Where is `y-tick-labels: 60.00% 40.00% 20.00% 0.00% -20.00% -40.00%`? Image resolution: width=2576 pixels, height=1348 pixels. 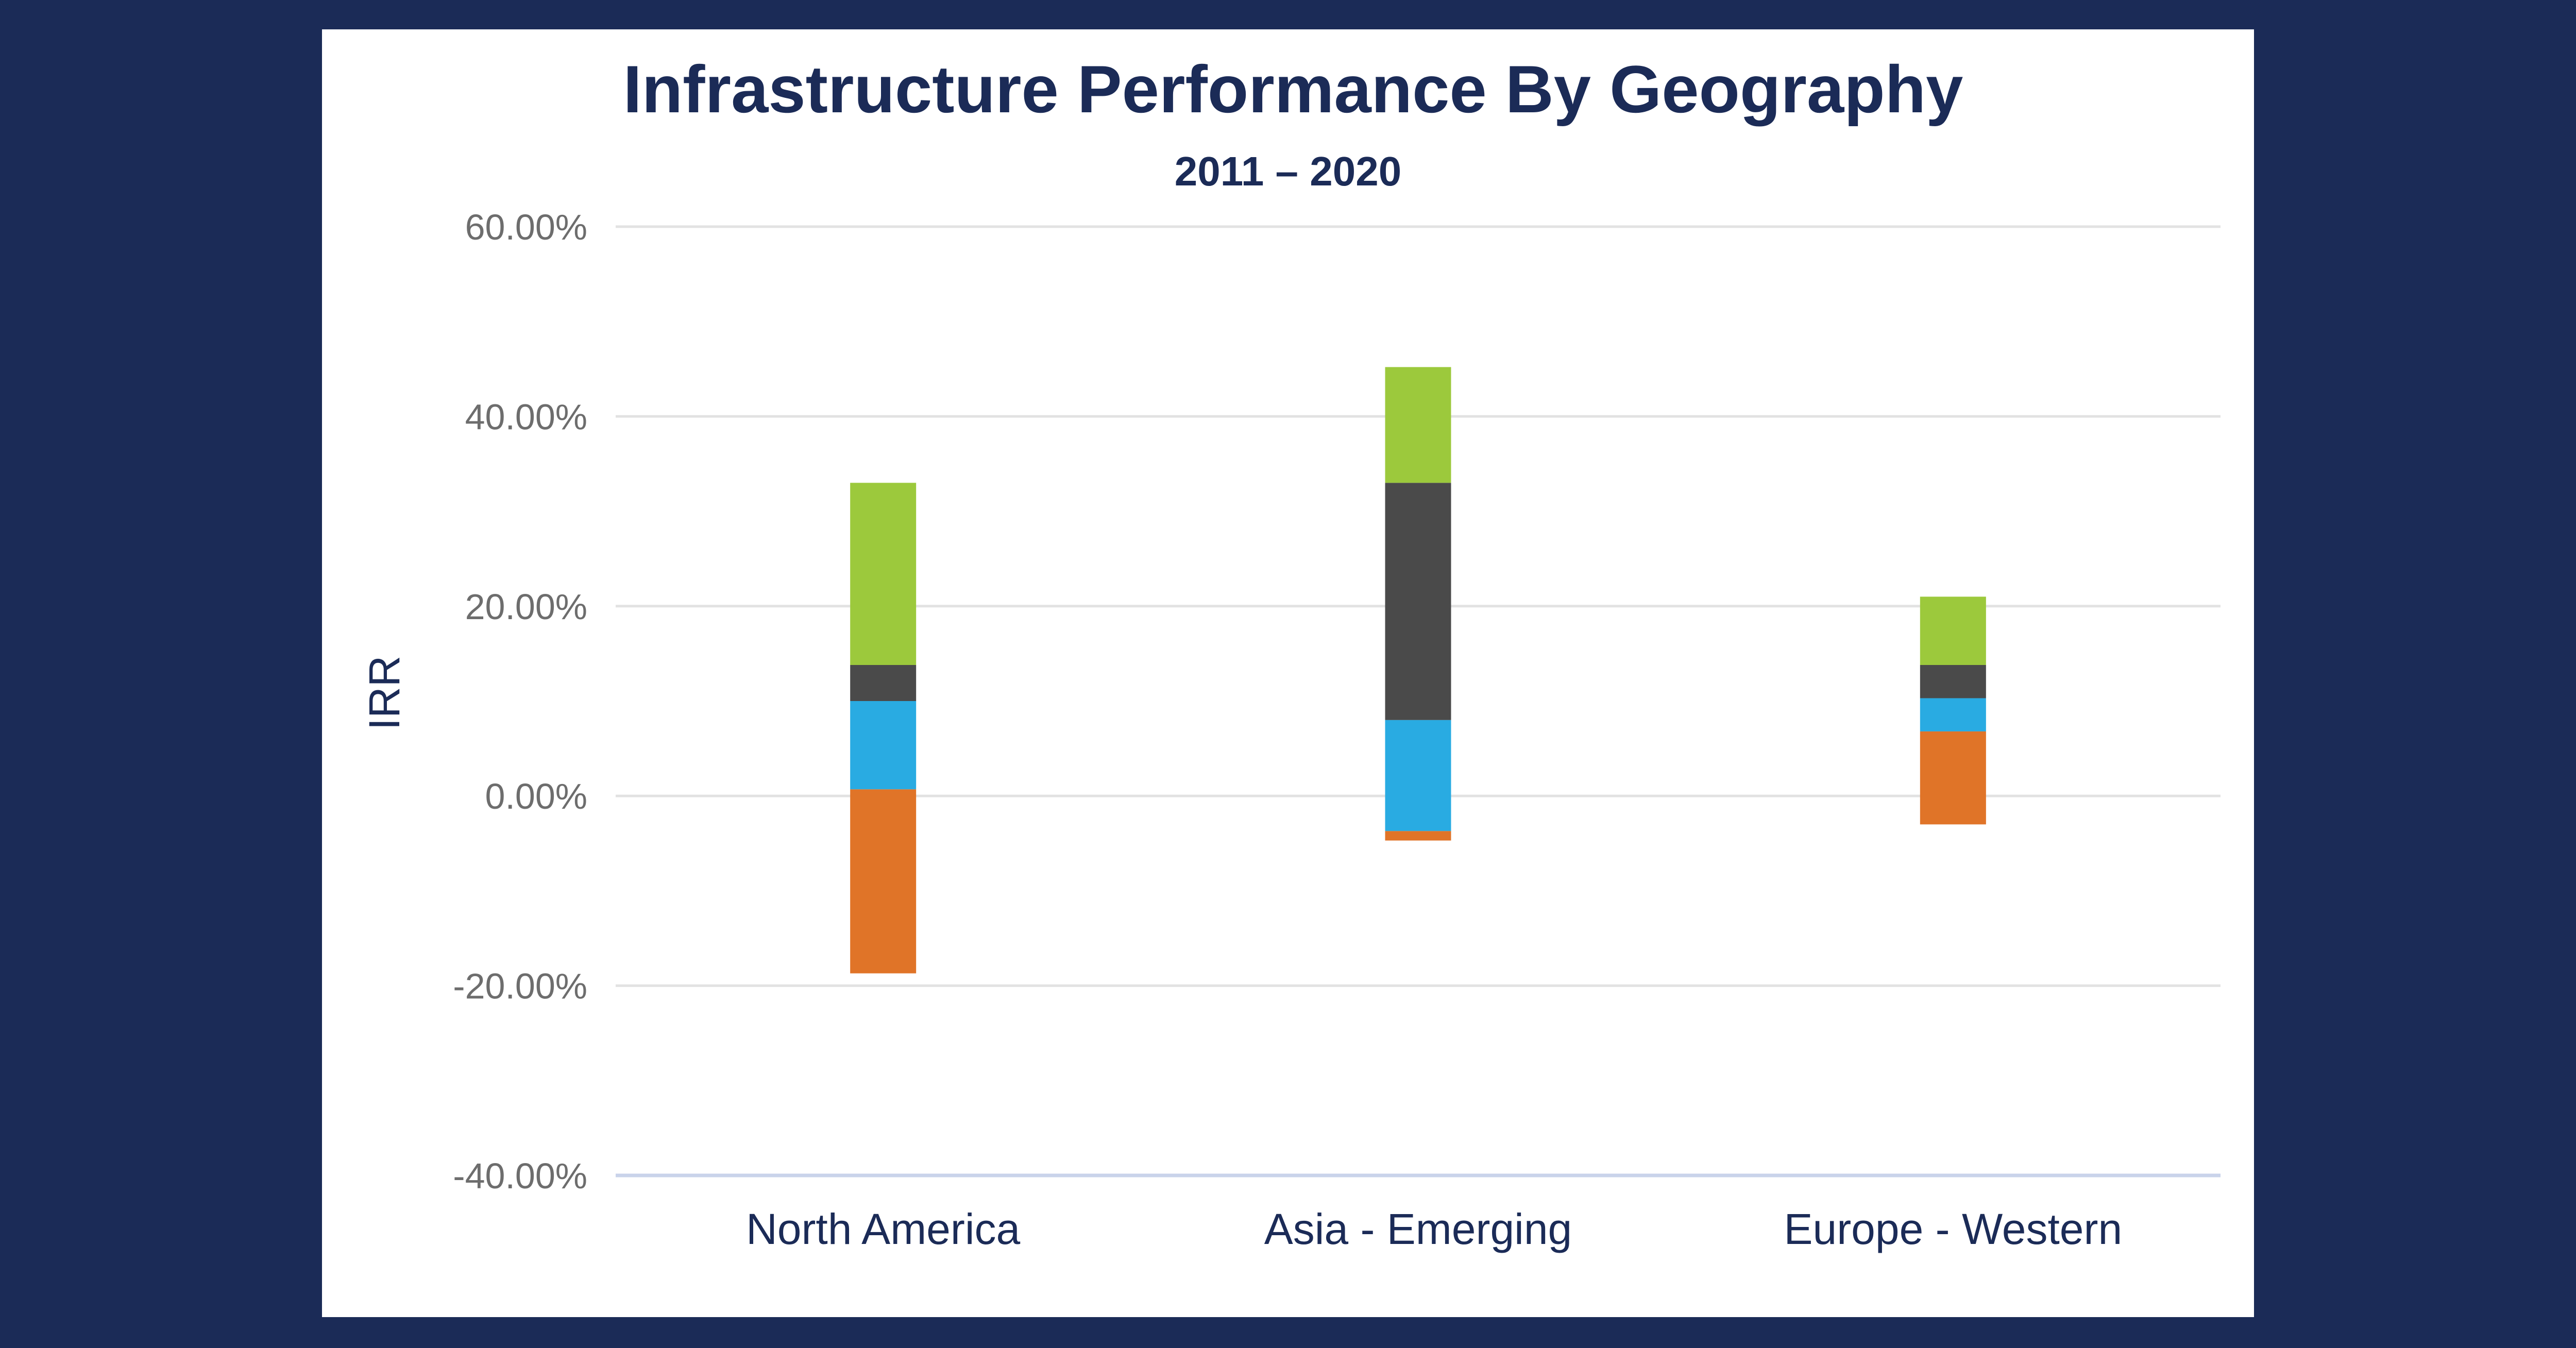 y-tick-labels: 60.00% 40.00% 20.00% 0.00% -20.00% -40.00% is located at coordinates (520, 701).